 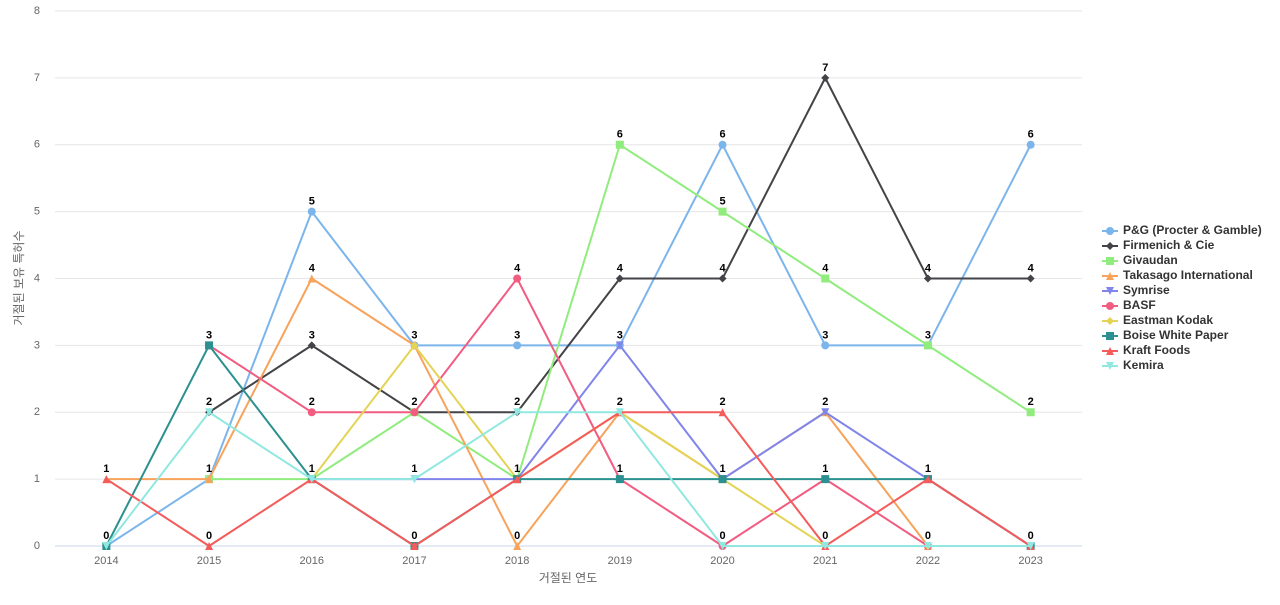 What do you see at coordinates (825, 68) in the screenshot?
I see `data-label: 7` at bounding box center [825, 68].